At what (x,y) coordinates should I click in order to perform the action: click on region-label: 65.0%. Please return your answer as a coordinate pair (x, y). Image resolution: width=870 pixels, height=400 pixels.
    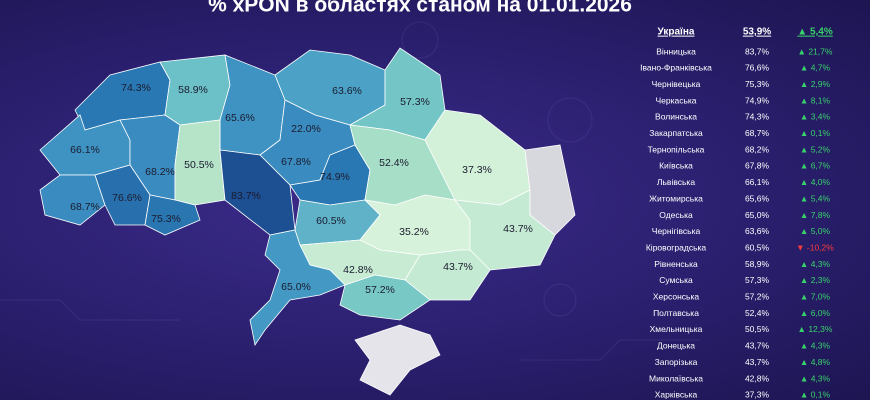
    Looking at the image, I should click on (296, 287).